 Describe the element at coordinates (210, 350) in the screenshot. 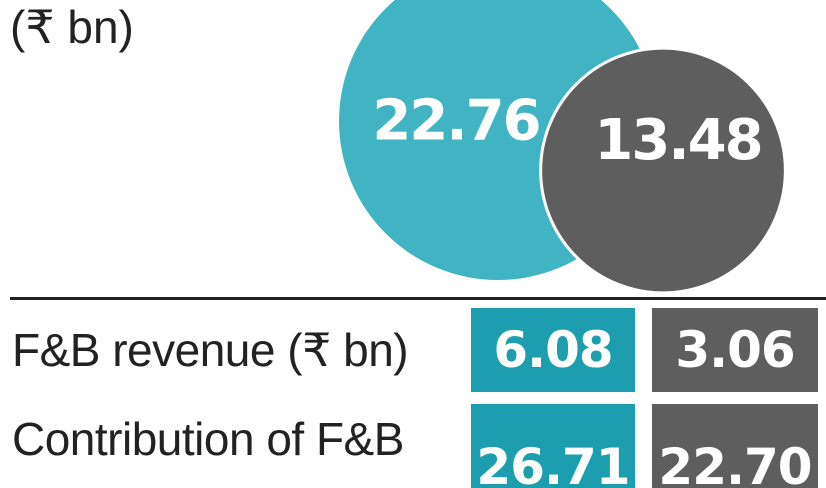

I see `row-label-fnb-revenue: F&B revenue (₹ bn)` at that location.